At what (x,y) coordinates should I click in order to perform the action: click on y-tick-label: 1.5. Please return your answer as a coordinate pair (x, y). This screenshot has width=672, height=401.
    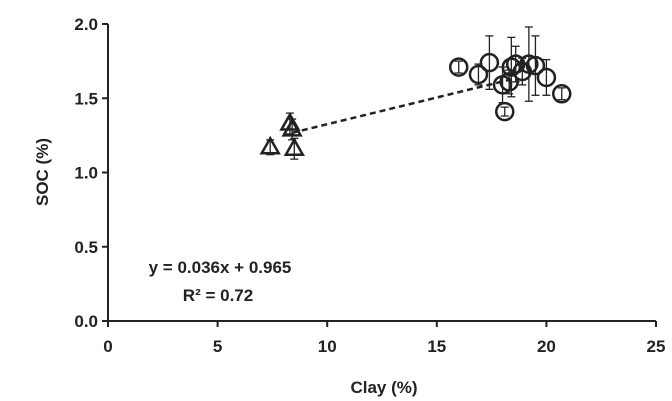
    Looking at the image, I should click on (86, 98).